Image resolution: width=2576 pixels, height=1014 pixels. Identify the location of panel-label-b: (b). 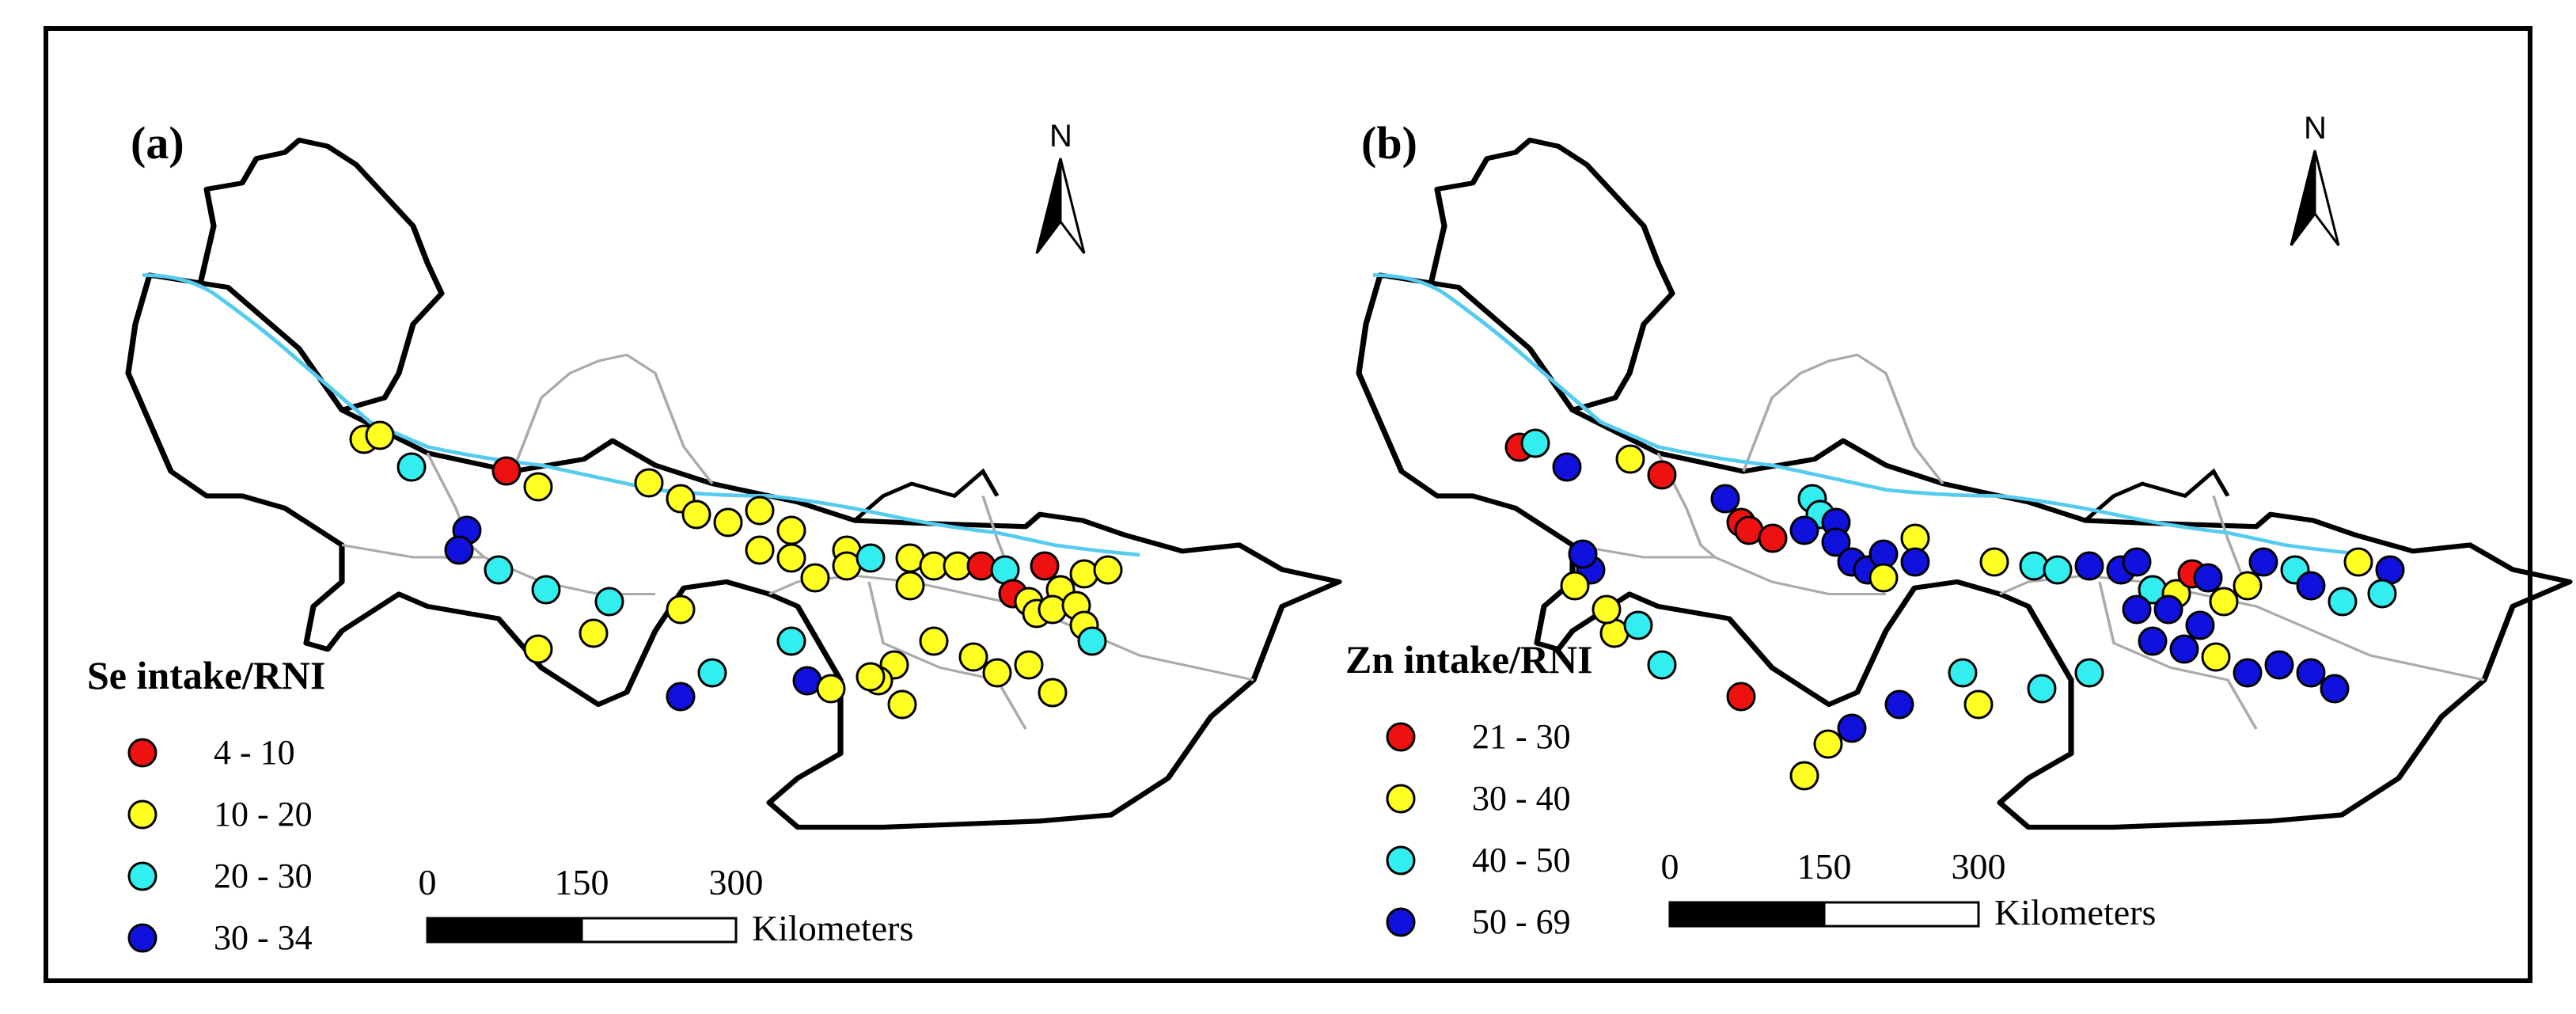
(1389, 143).